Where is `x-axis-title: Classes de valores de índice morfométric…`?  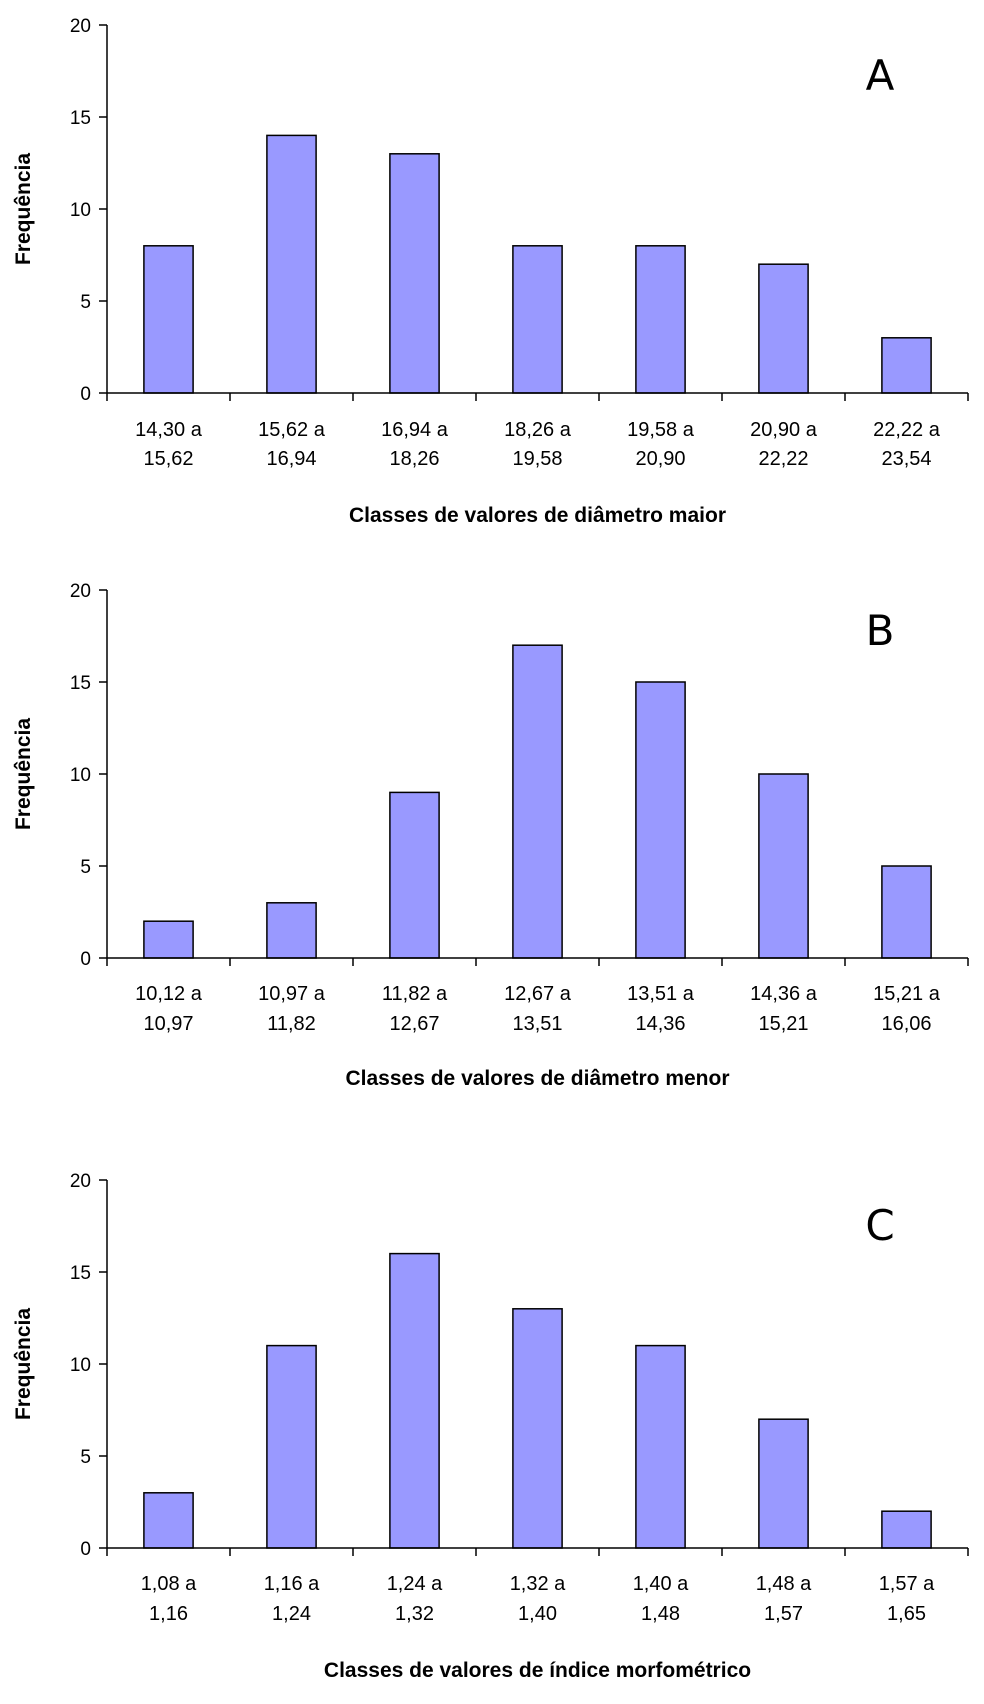
x-axis-title: Classes de valores de índice morfométric… is located at coordinates (537, 1670).